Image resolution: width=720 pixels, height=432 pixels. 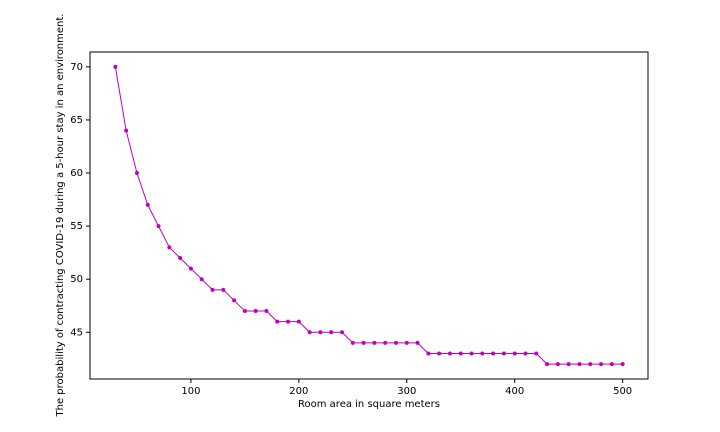 I want to click on y-tick-label: 50, so click(x=76, y=279).